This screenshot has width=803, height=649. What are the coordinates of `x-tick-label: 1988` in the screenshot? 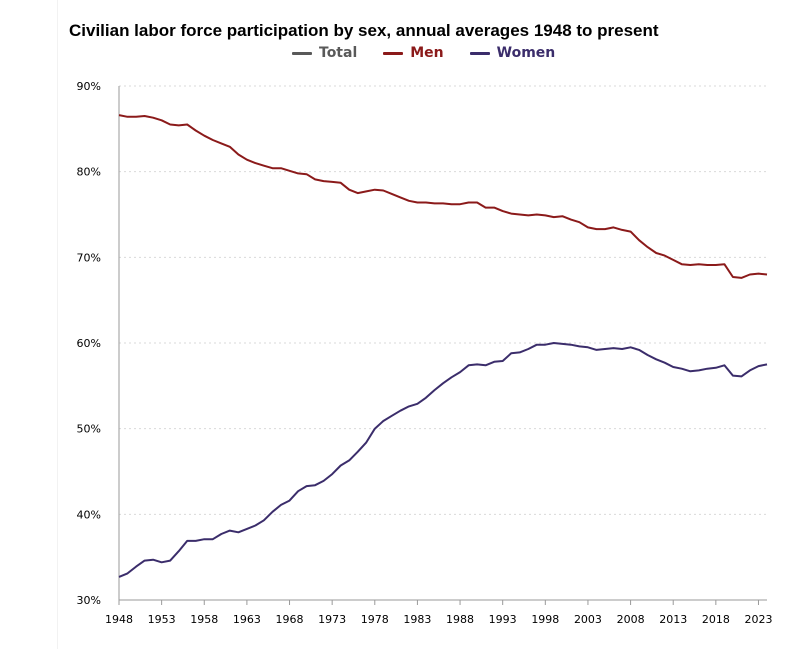 It's located at (460, 619).